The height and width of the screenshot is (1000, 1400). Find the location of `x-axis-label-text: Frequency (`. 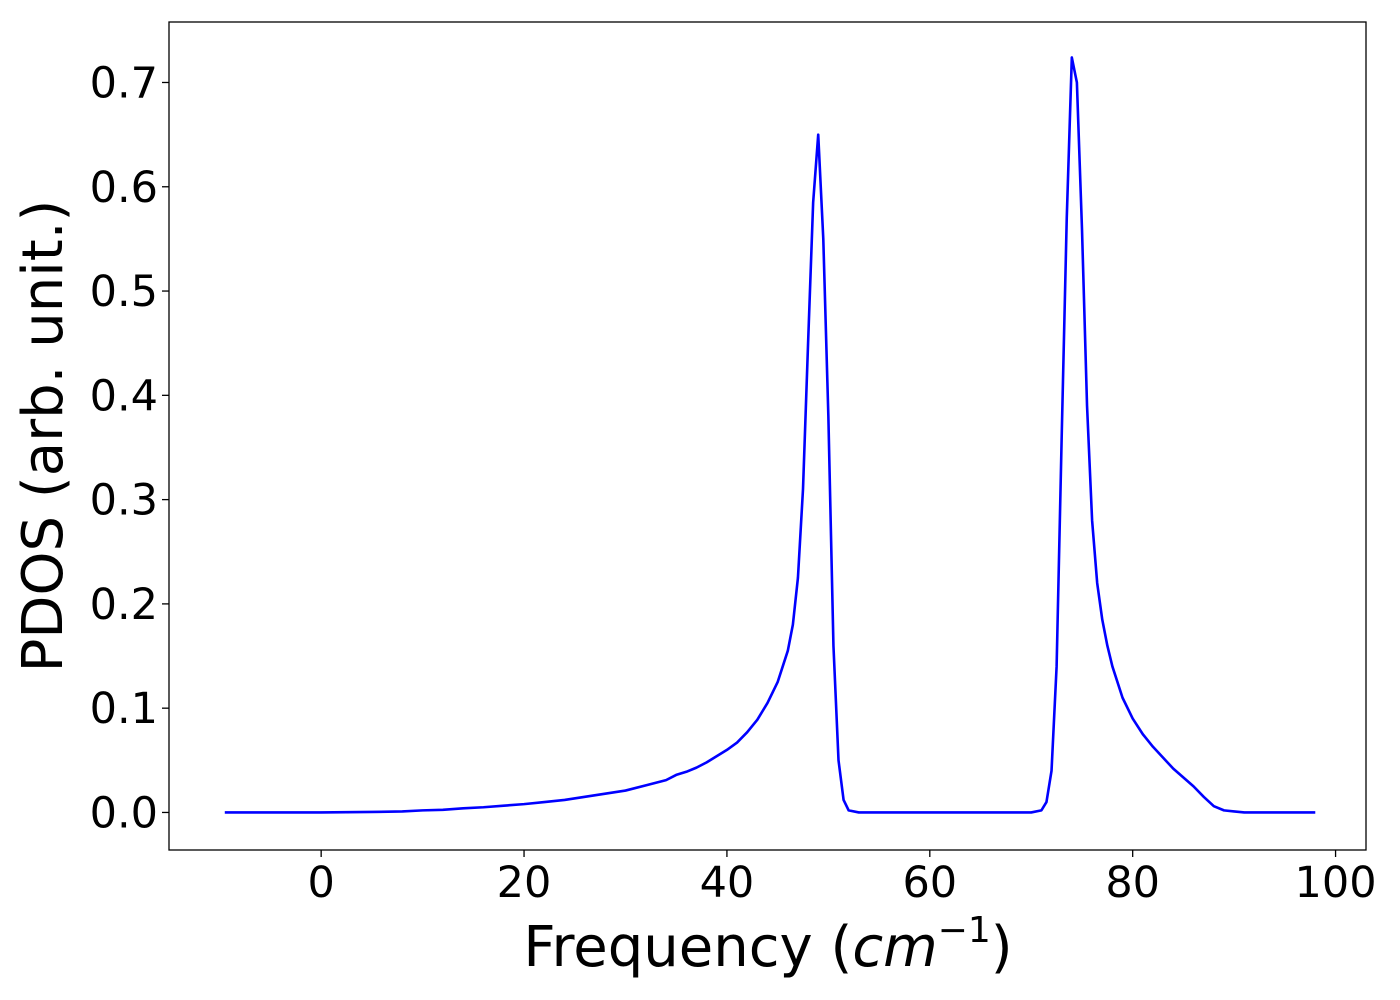

x-axis-label-text: Frequency ( is located at coordinates (687, 947).